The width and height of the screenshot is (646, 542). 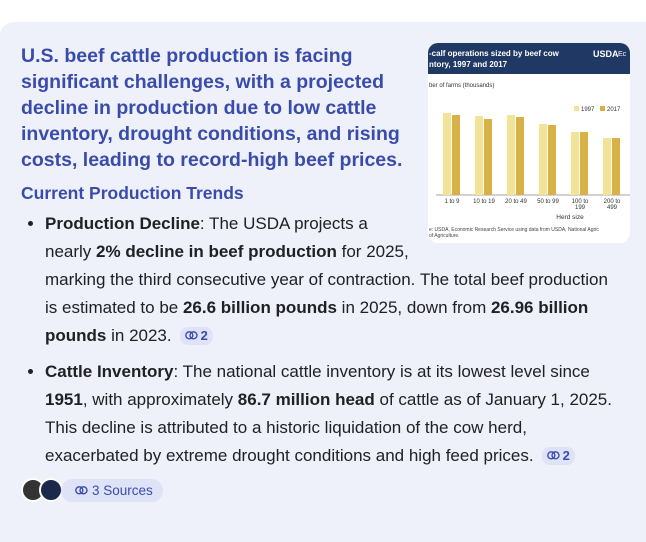 I want to click on x-tick-label: 200 to, so click(x=612, y=202).